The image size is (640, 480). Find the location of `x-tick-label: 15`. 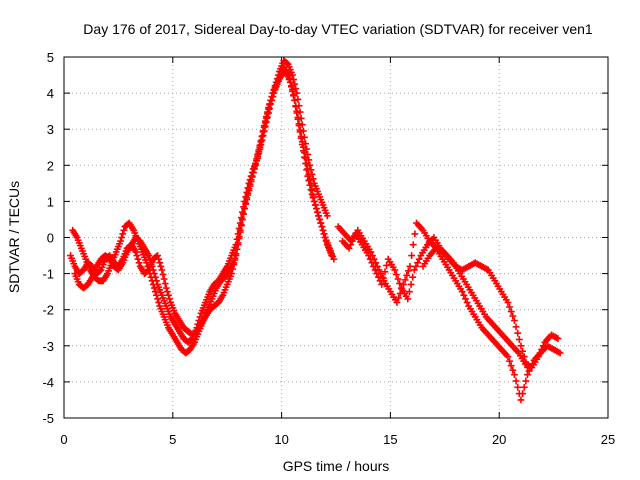

x-tick-label: 15 is located at coordinates (390, 439).